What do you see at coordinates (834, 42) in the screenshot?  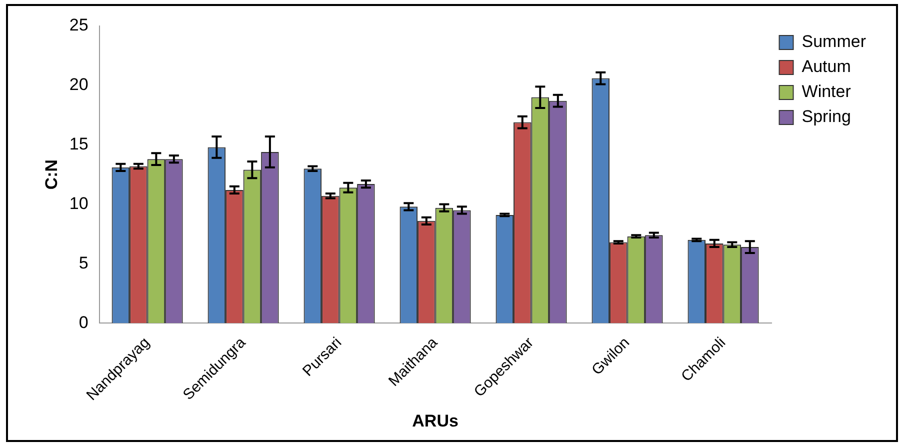 I see `legend-label: Summer` at bounding box center [834, 42].